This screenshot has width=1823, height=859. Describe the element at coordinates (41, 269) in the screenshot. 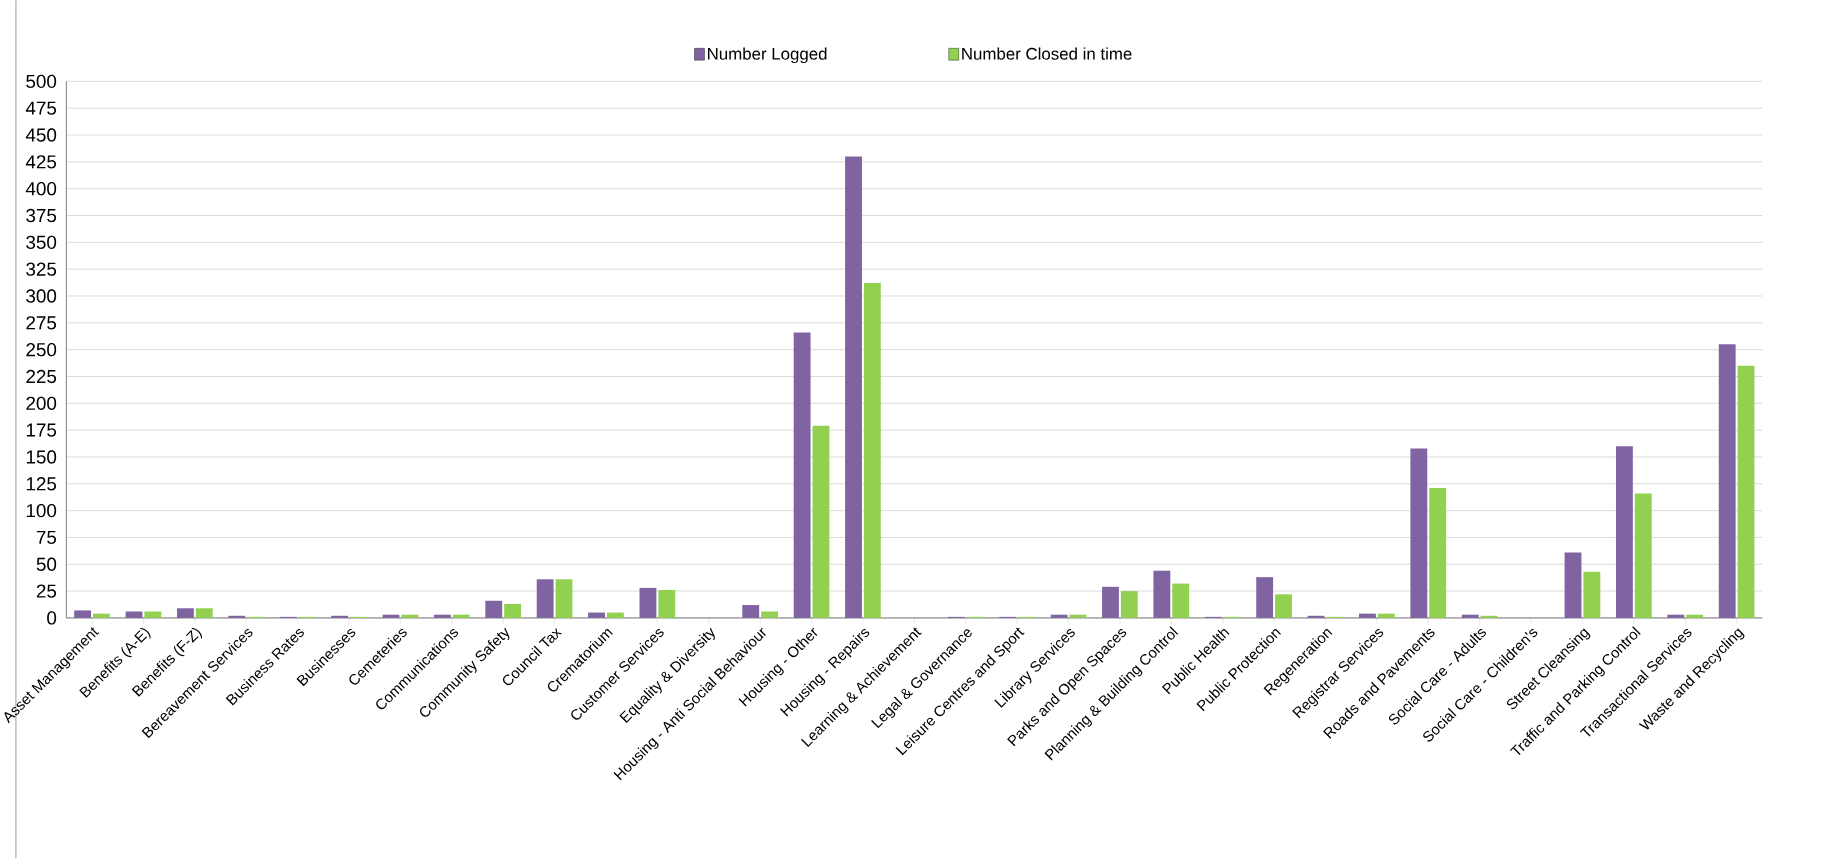

I see `y-tick-label: 325` at that location.